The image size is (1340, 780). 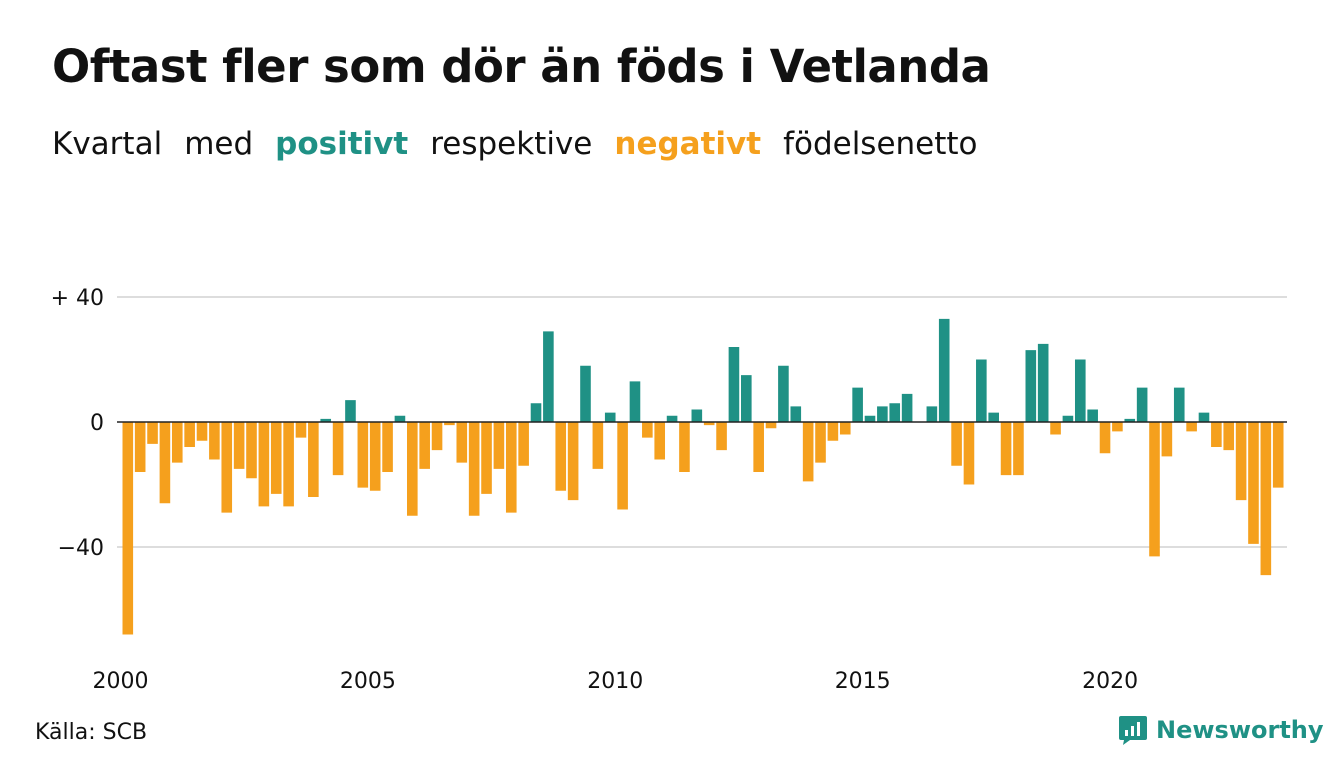 What do you see at coordinates (121, 681) in the screenshot?
I see `x-tick-label: 2000` at bounding box center [121, 681].